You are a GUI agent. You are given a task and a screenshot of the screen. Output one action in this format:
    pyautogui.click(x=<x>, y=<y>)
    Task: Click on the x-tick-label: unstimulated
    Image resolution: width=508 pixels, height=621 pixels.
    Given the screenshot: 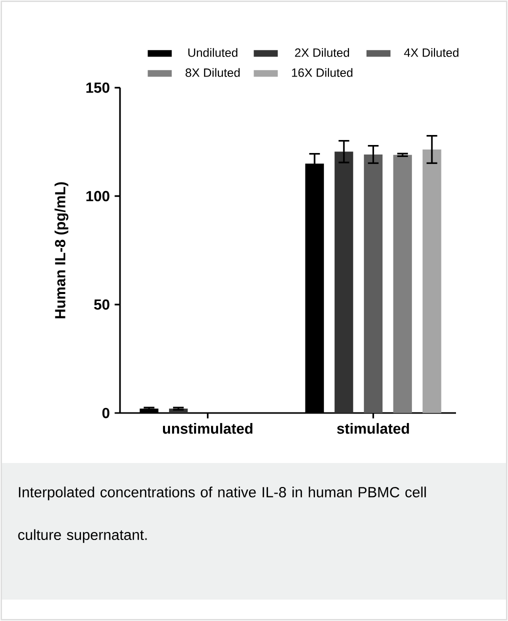 What is the action you would take?
    pyautogui.click(x=207, y=428)
    